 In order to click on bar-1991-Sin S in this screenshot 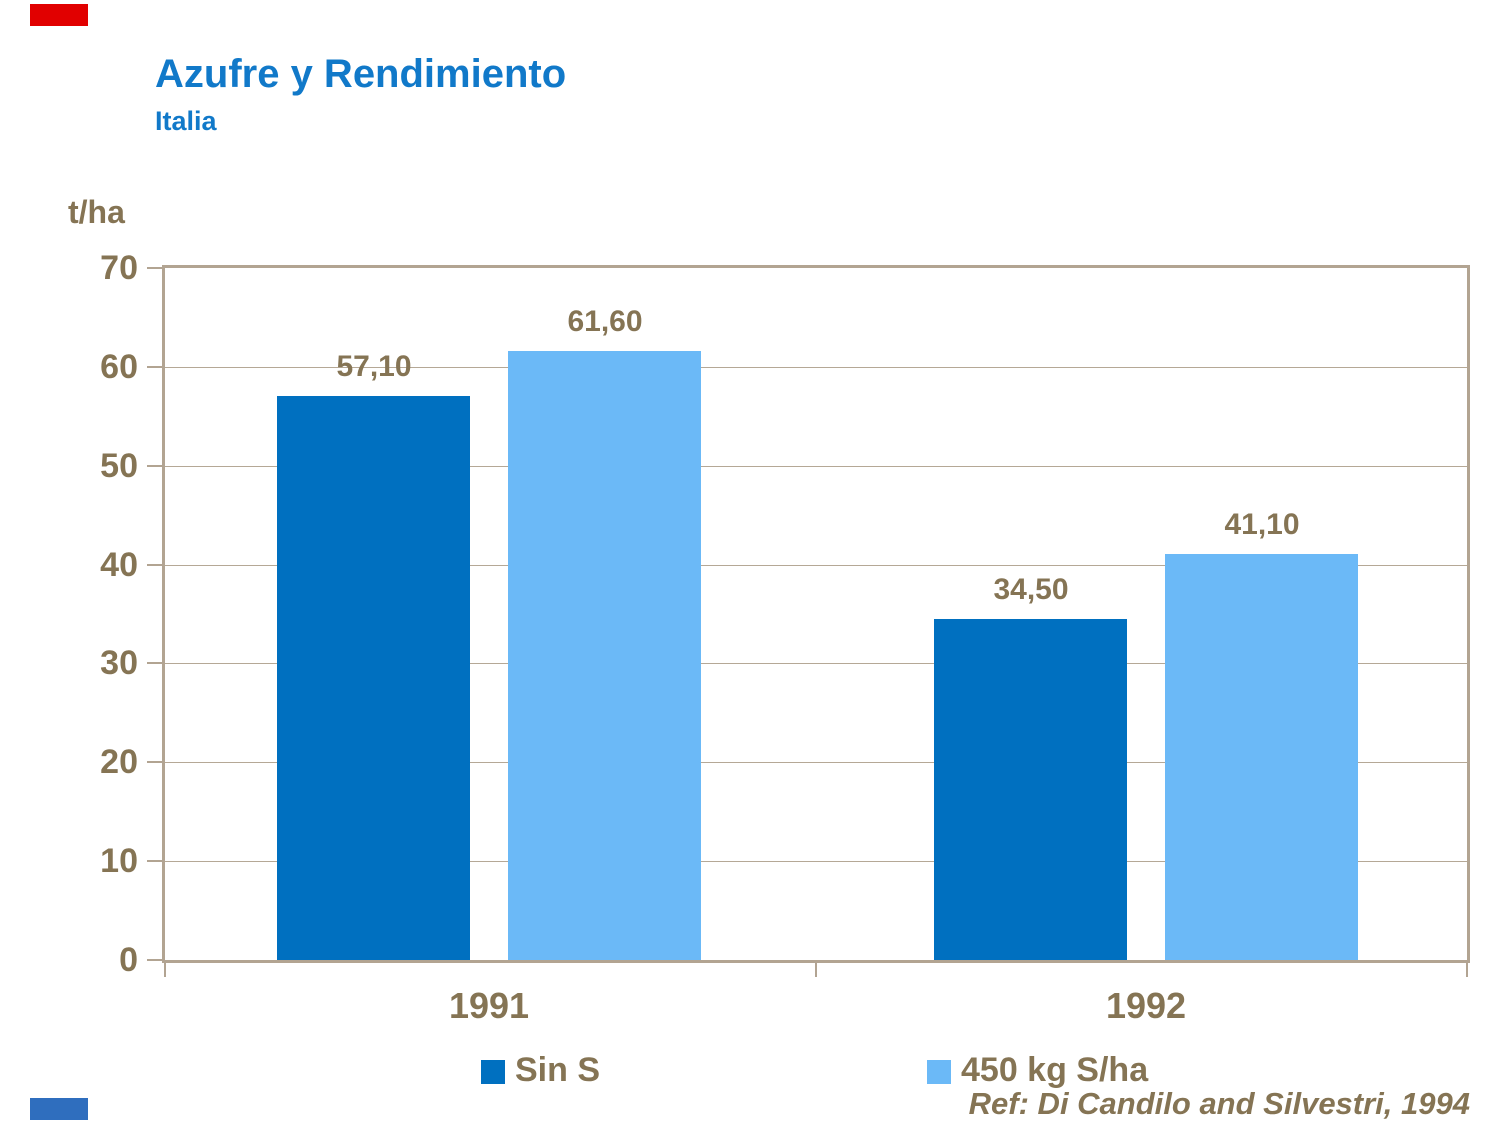, I will do `click(373, 678)`.